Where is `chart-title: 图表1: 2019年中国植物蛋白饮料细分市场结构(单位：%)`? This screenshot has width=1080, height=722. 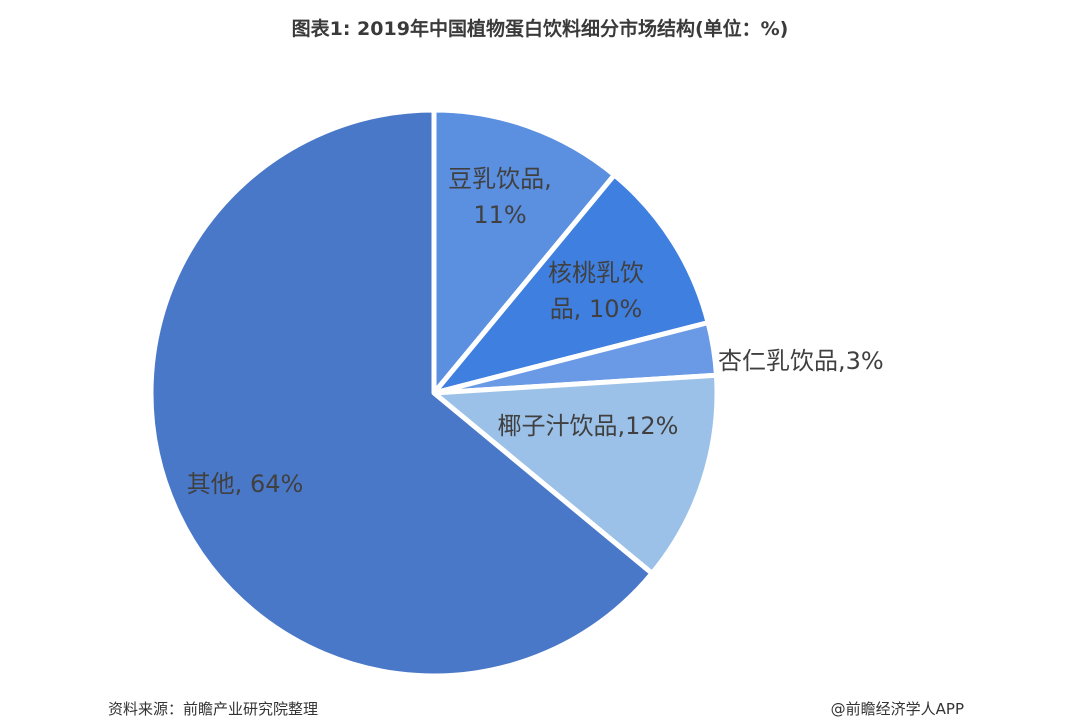
chart-title: 图表1: 2019年中国植物蛋白饮料细分市场结构(单位：%) is located at coordinates (540, 29).